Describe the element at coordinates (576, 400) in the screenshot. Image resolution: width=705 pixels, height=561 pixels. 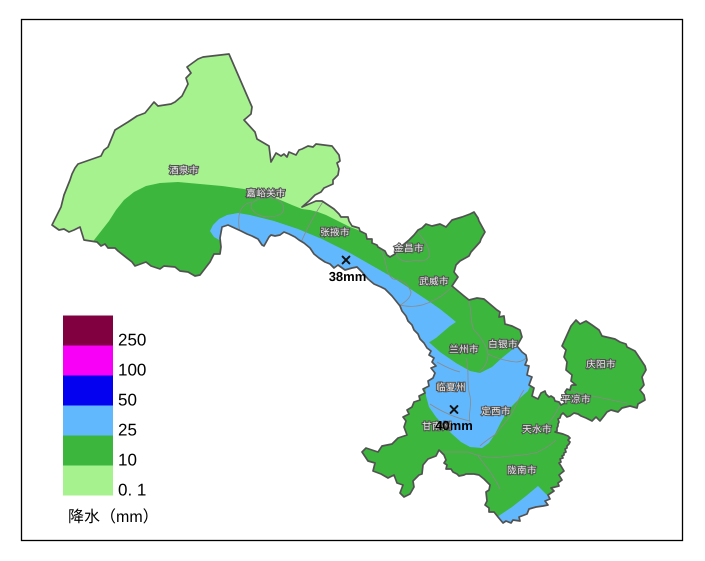
I see `svg-text: 平凉市` at that location.